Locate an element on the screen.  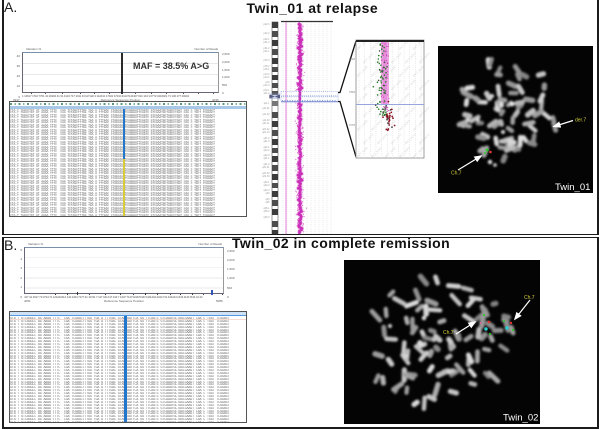
svg-text: q32.2 is located at coordinates (267, 185).